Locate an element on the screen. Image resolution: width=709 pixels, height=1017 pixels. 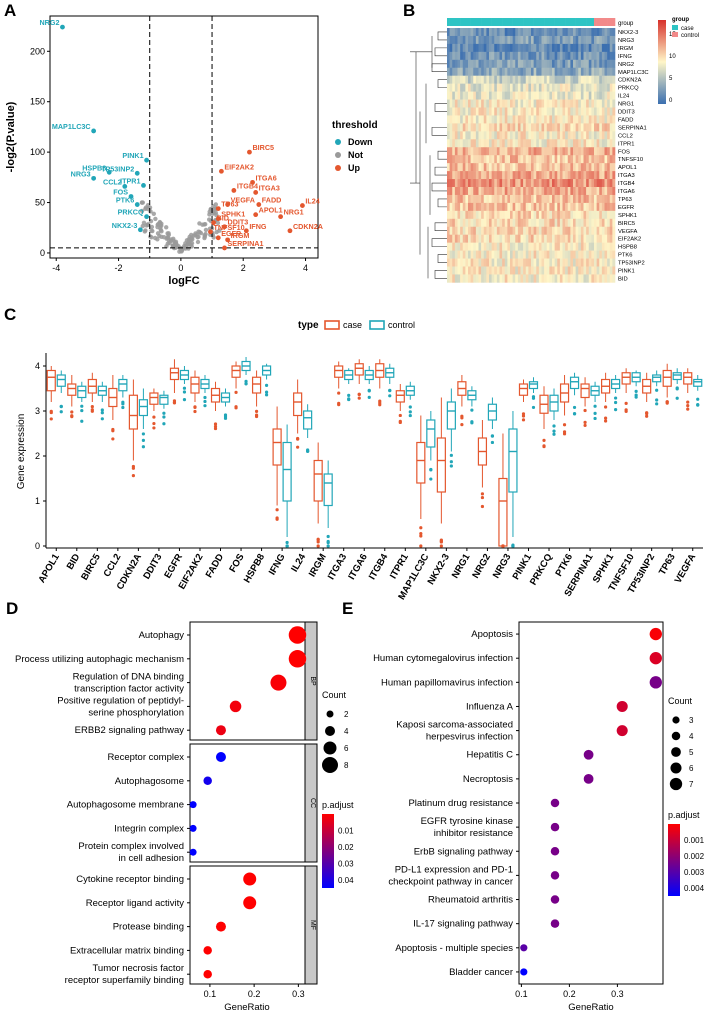
heatmap-row-label: EGFR is located at coordinates (626, 208).